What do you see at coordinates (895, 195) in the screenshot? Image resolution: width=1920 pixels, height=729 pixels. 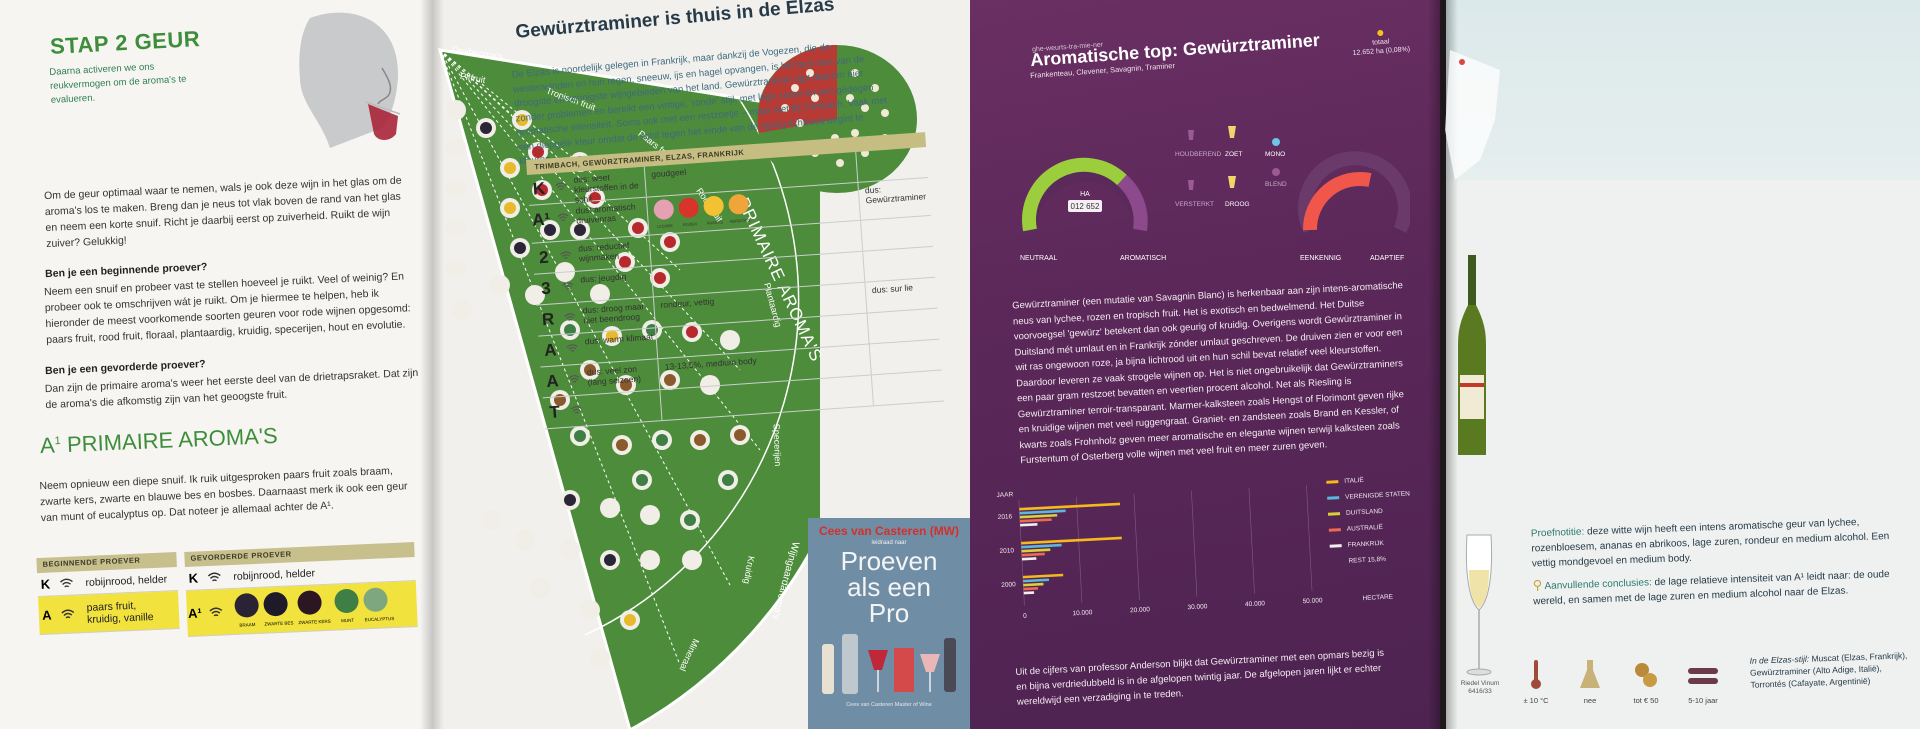 I see `row-extra: dus: Gewürztraminer` at bounding box center [895, 195].